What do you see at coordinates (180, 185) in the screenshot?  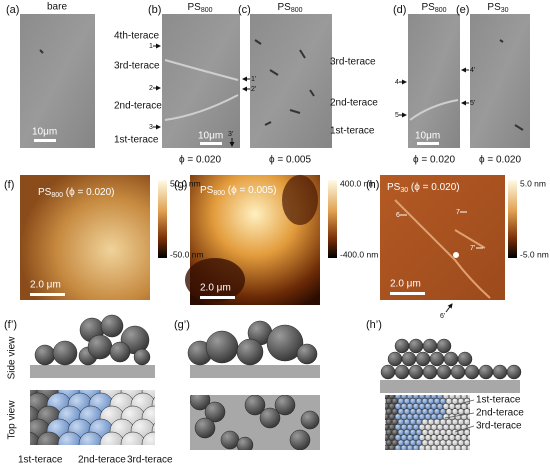 I see `panel-label: (g)` at bounding box center [180, 185].